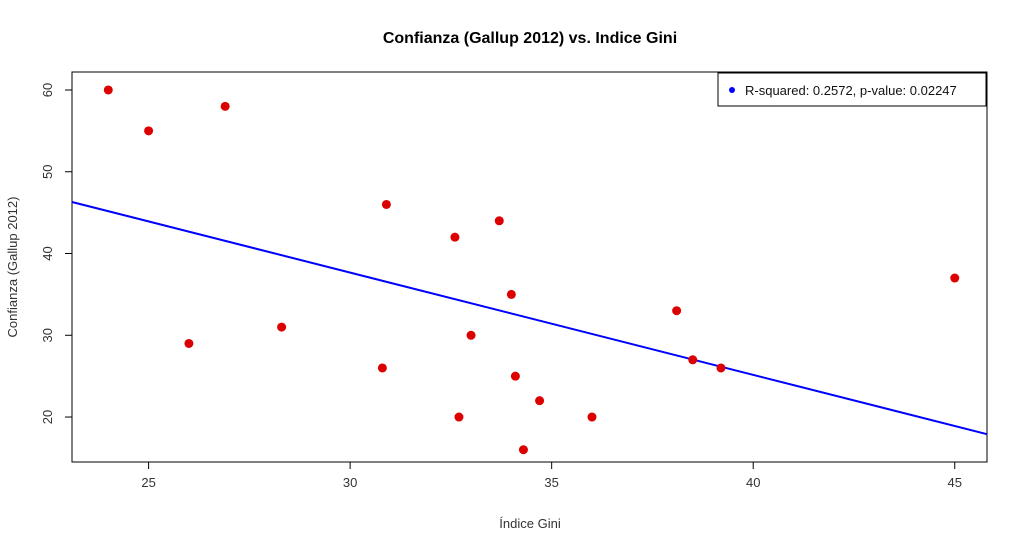  I want to click on legend: R-squared: 0.2572, p-value: 0.02247, so click(852, 89).